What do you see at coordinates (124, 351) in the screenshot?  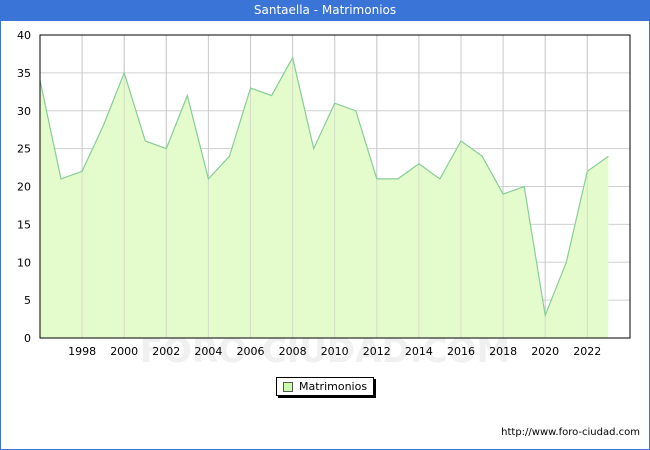 I see `x-tick-label: 2000` at bounding box center [124, 351].